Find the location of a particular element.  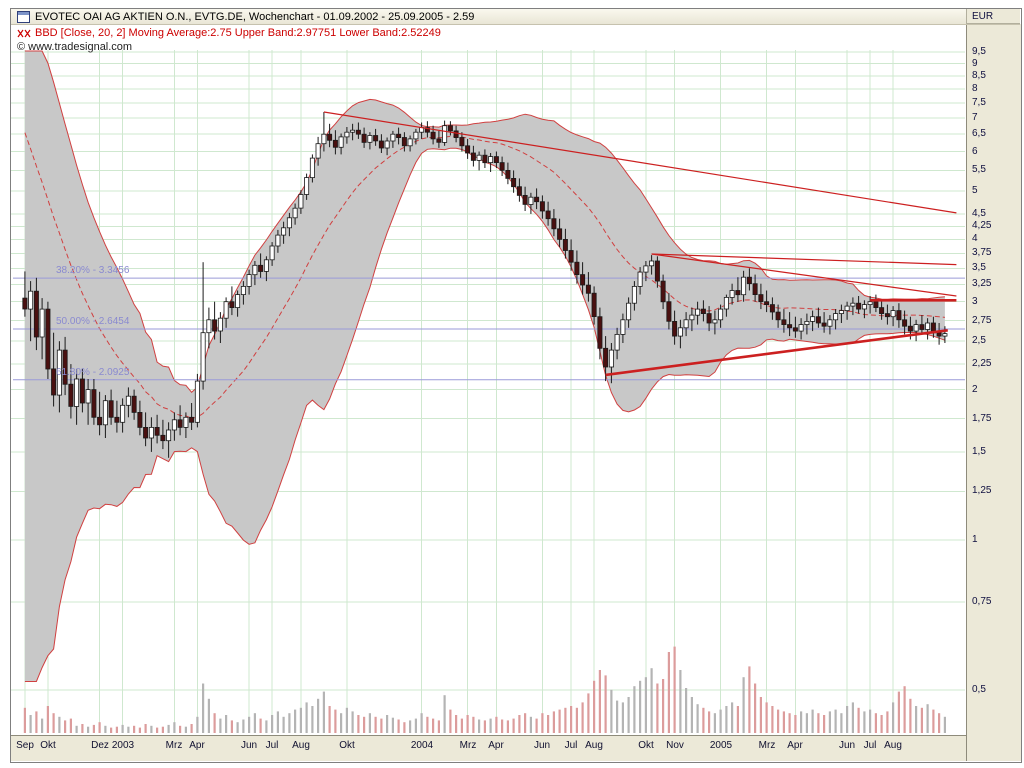

fib-level-label: 38.20% - 3.3456 is located at coordinates (93, 270).